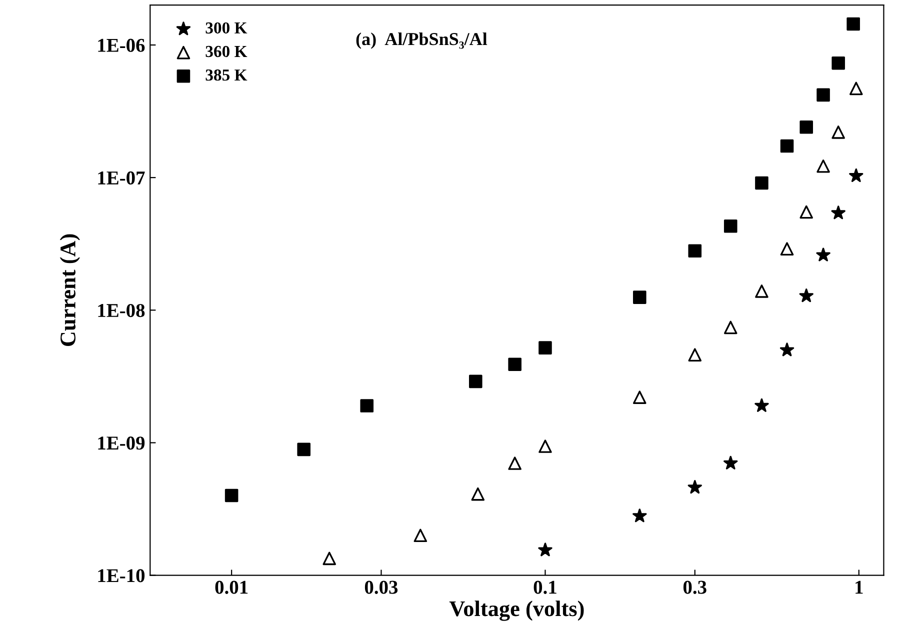 Image resolution: width=899 pixels, height=635 pixels. I want to click on y-tick-label: 1E-10, so click(121, 575).